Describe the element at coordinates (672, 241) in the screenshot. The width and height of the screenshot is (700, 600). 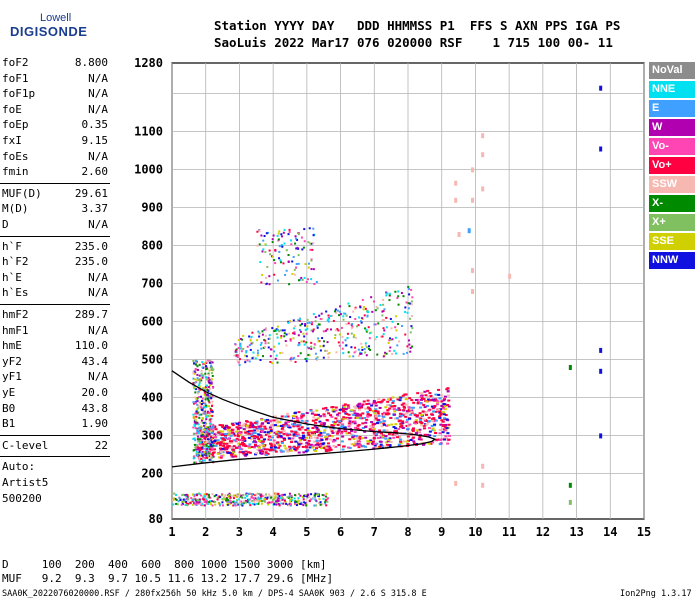
I see `legend-item: SSE` at that location.